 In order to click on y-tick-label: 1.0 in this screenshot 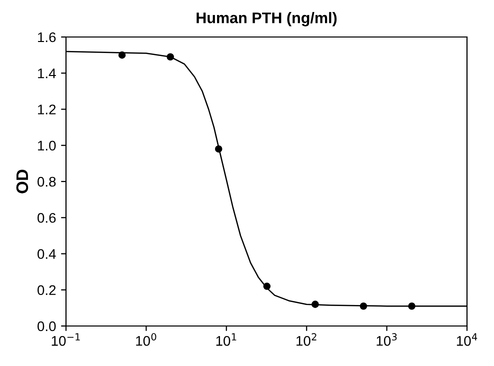, I will do `click(47, 145)`.